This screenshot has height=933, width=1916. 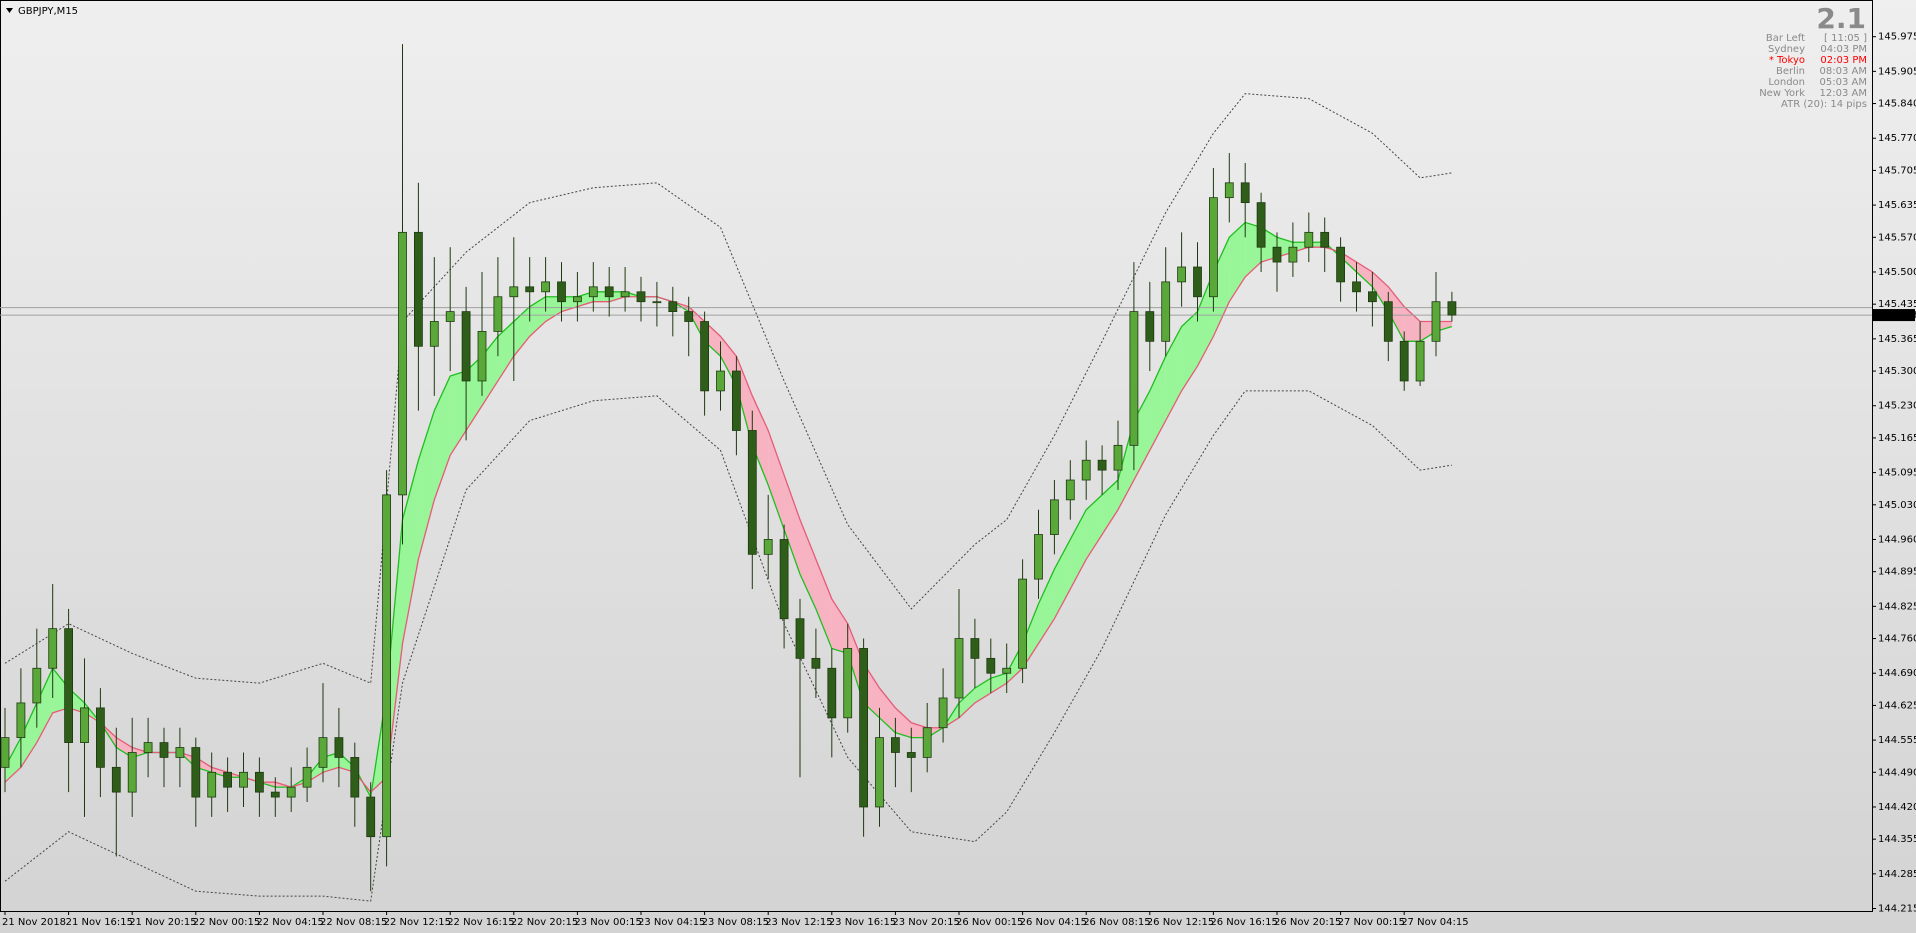 I want to click on x-tick-label: 27 Nov 00:15, so click(x=1371, y=922).